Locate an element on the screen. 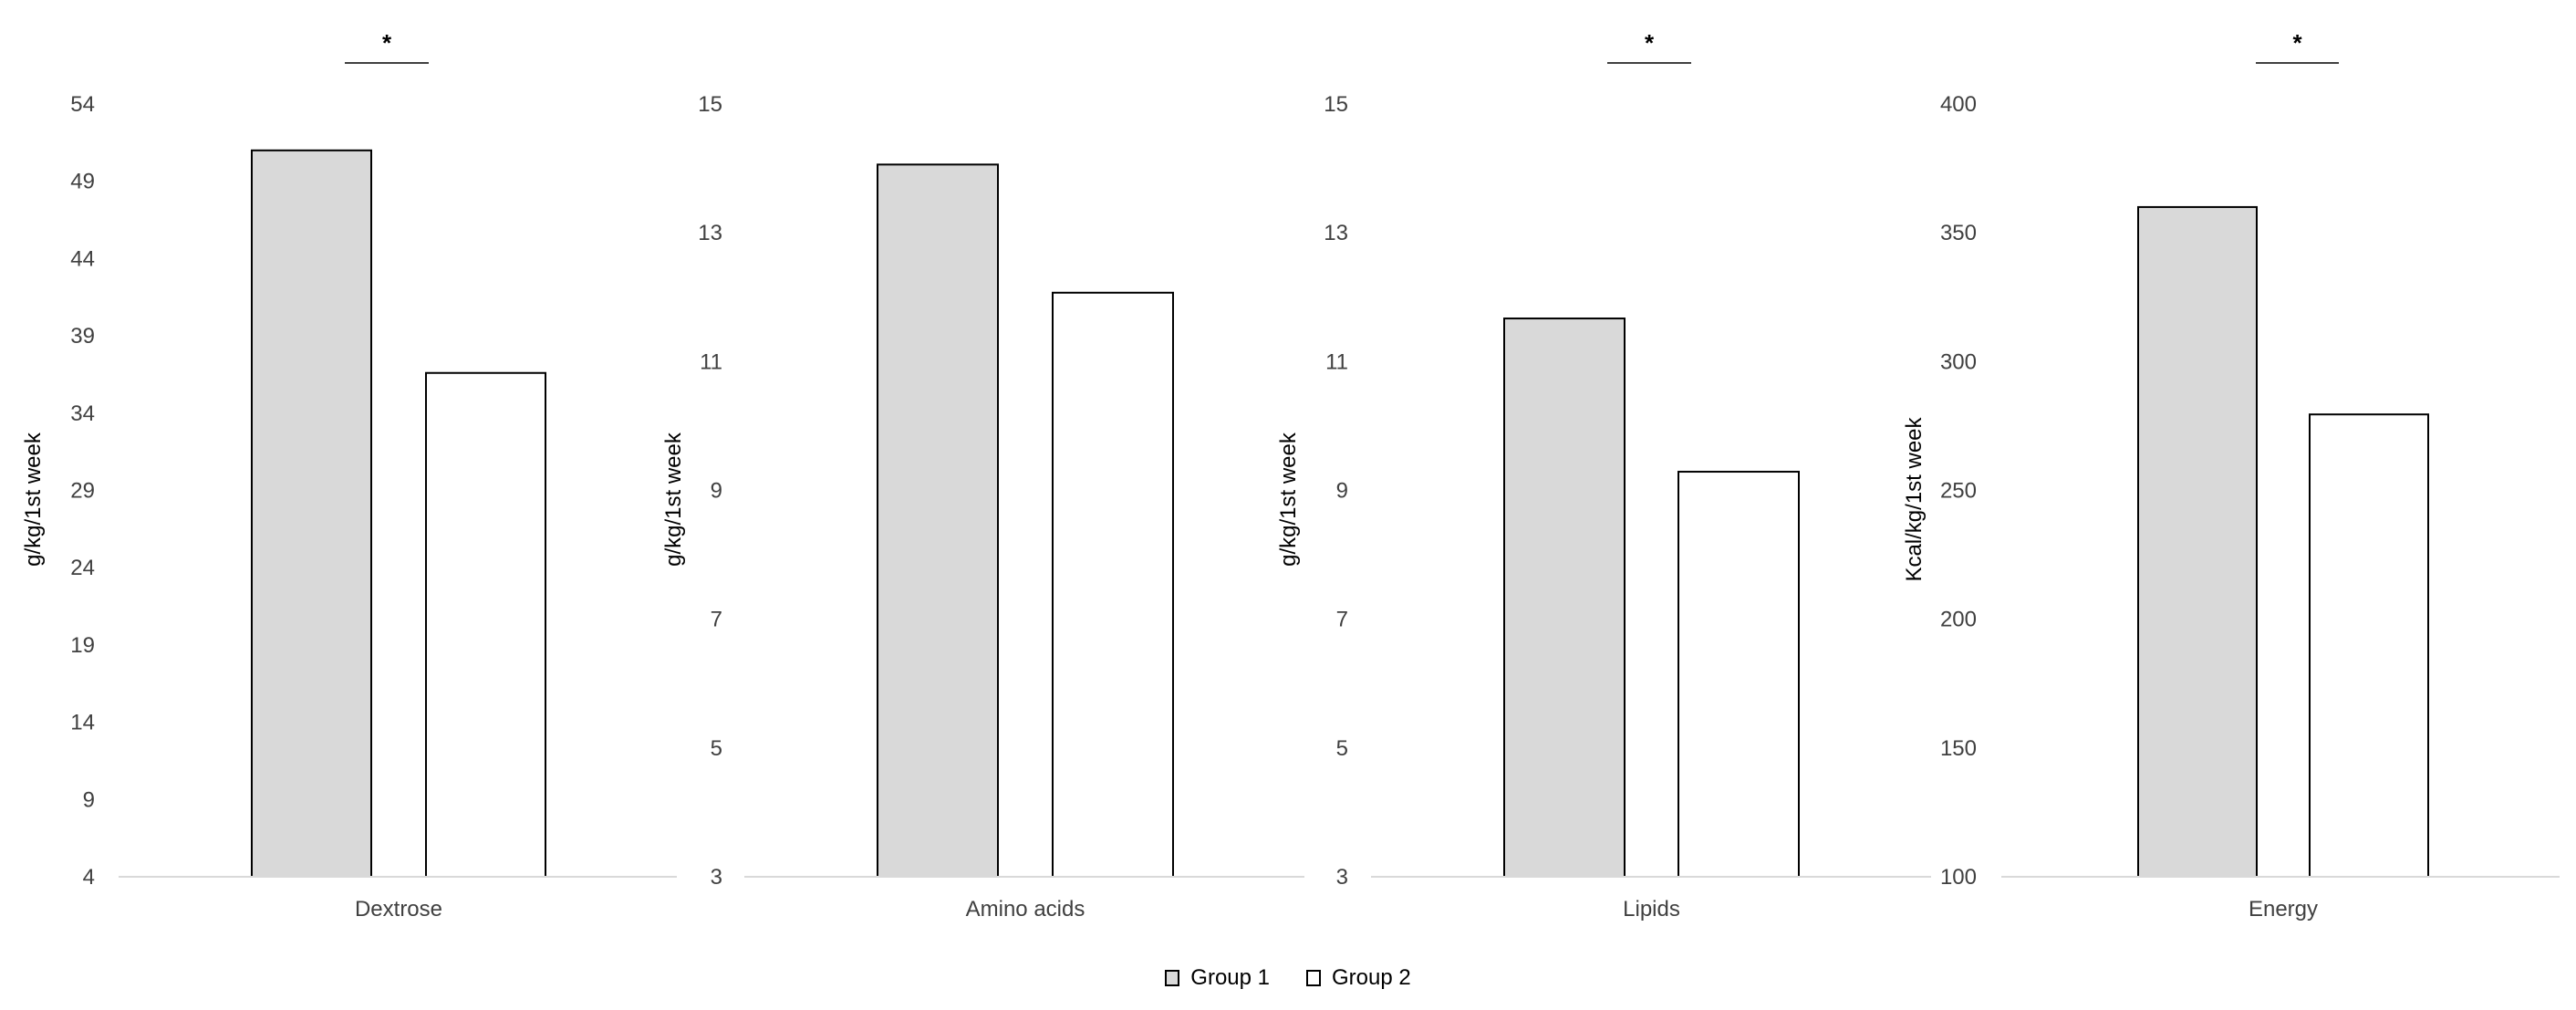 The height and width of the screenshot is (1010, 2576). y-tick-label: 24 is located at coordinates (82, 568).